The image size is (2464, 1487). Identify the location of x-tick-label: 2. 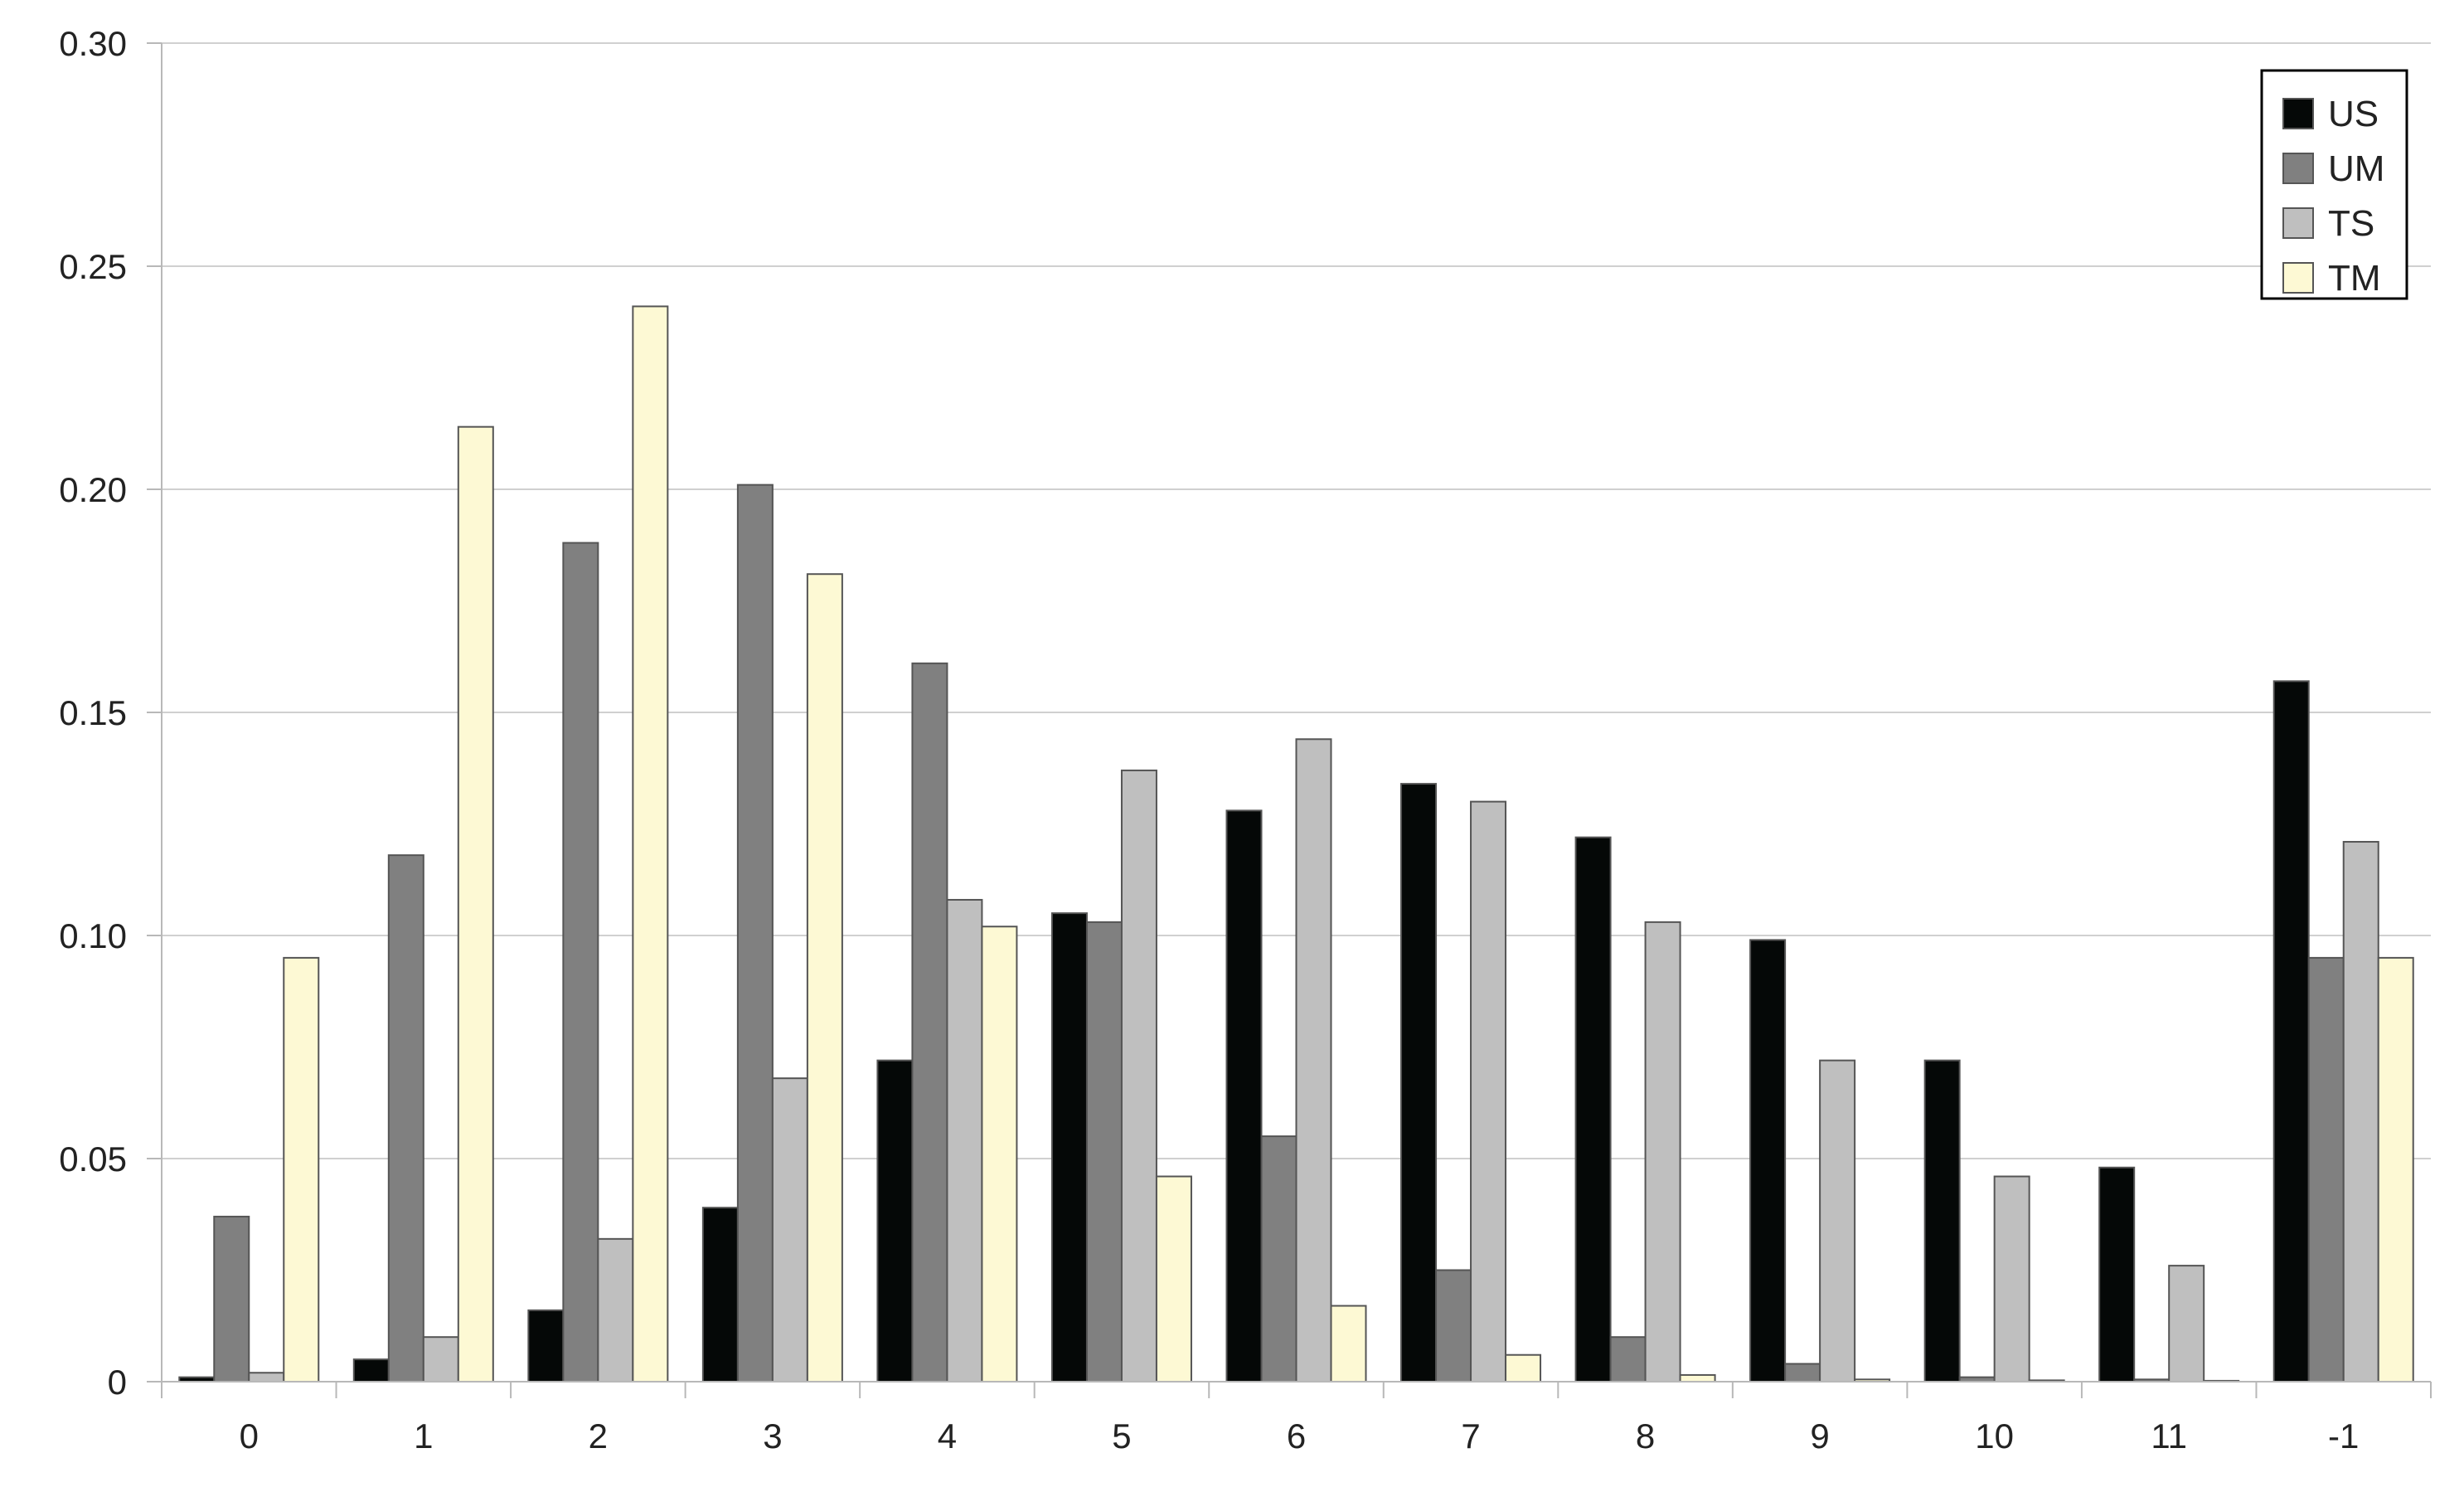
(598, 1436).